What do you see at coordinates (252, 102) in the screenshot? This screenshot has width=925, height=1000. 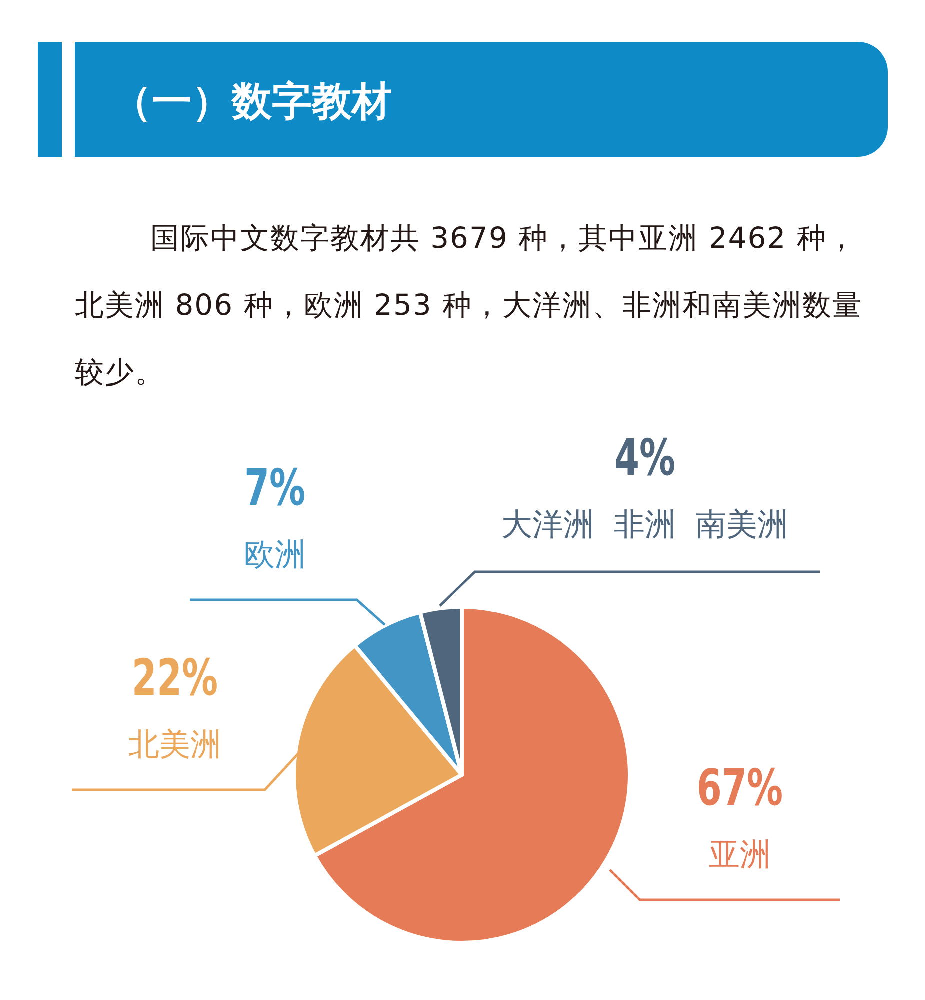 I see `chart-title: （一）数字教材` at bounding box center [252, 102].